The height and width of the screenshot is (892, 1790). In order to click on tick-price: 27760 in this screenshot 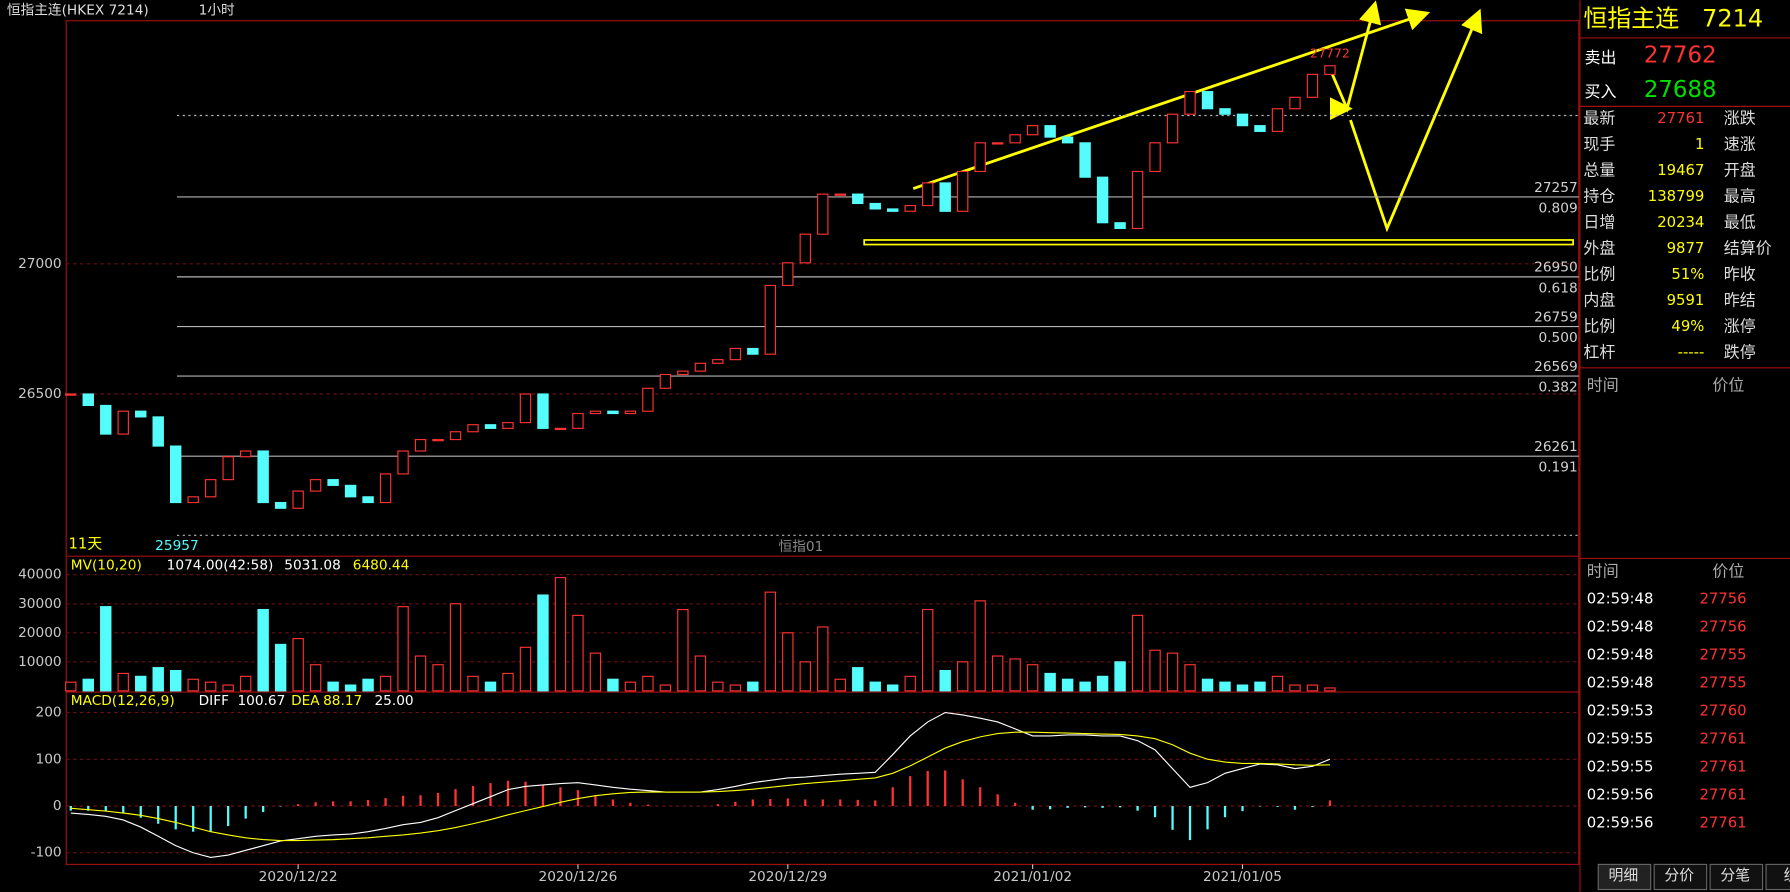, I will do `click(1722, 710)`.